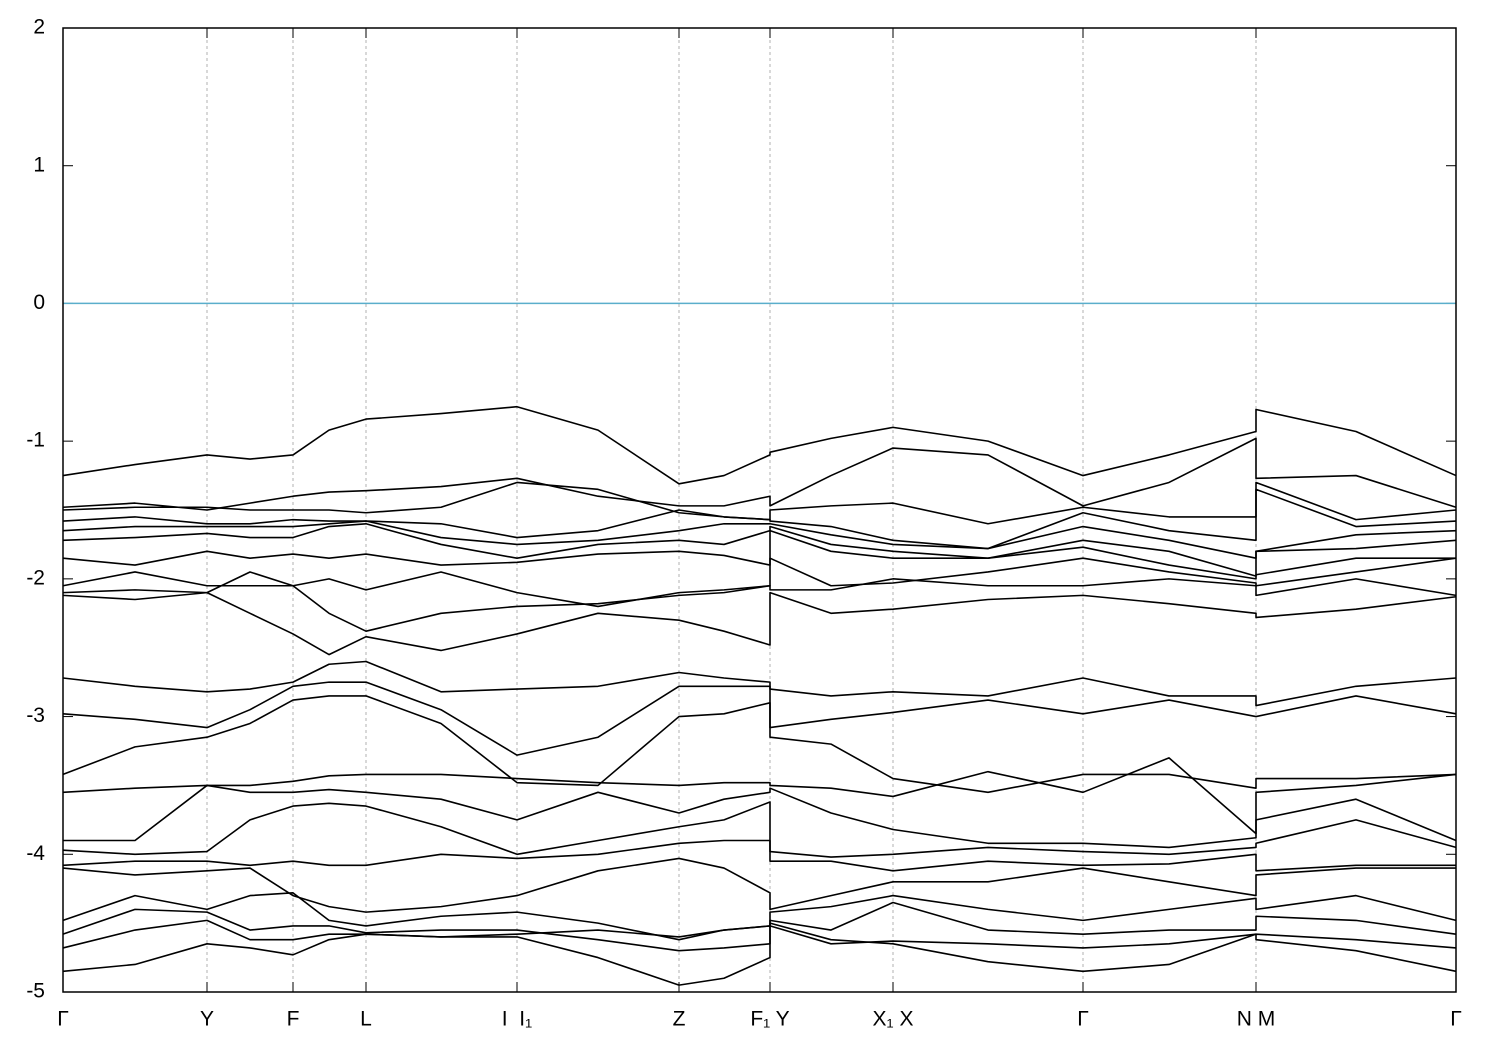  What do you see at coordinates (207, 1019) in the screenshot?
I see `x-tick-label: Y` at bounding box center [207, 1019].